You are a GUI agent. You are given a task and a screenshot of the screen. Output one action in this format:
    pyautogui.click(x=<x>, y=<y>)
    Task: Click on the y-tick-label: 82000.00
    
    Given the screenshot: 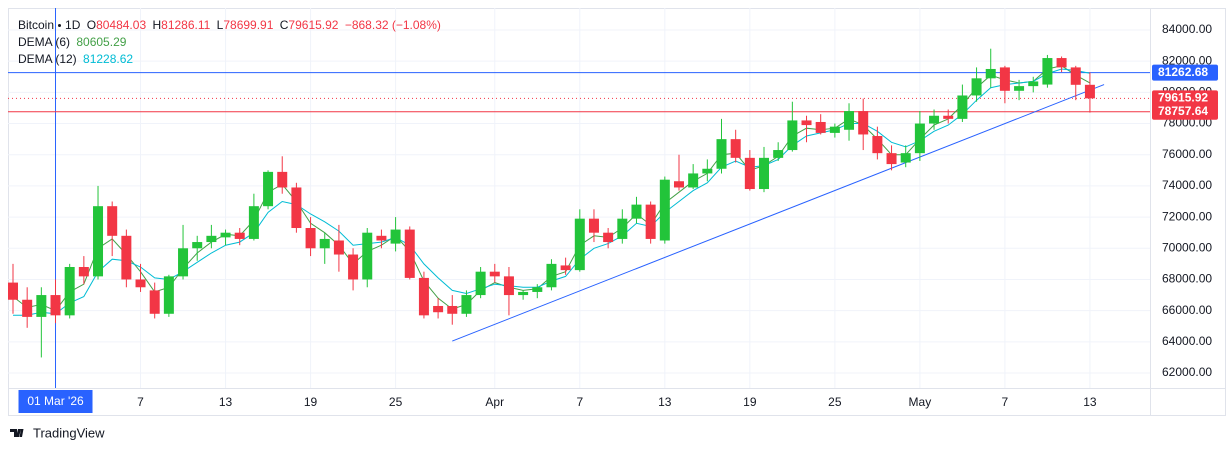 What is the action you would take?
    pyautogui.click(x=1187, y=60)
    